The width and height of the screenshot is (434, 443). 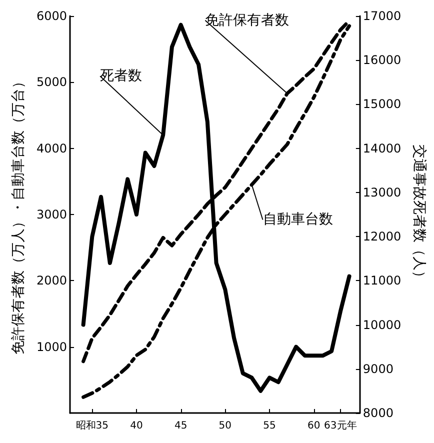 I want to click on y2-tick-label: 14000, so click(x=382, y=148).